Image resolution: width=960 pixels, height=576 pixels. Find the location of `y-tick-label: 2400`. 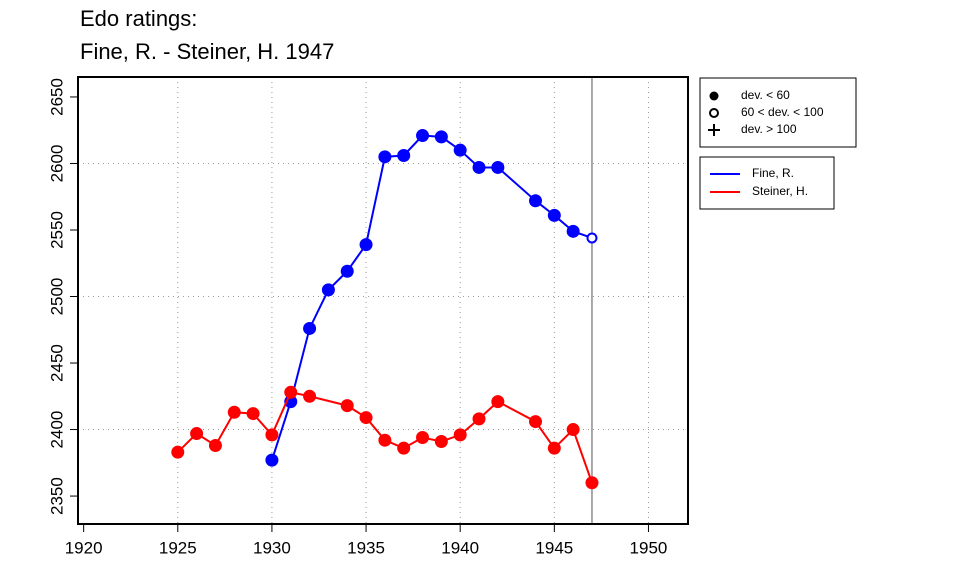

y-tick-label: 2400 is located at coordinates (56, 430).